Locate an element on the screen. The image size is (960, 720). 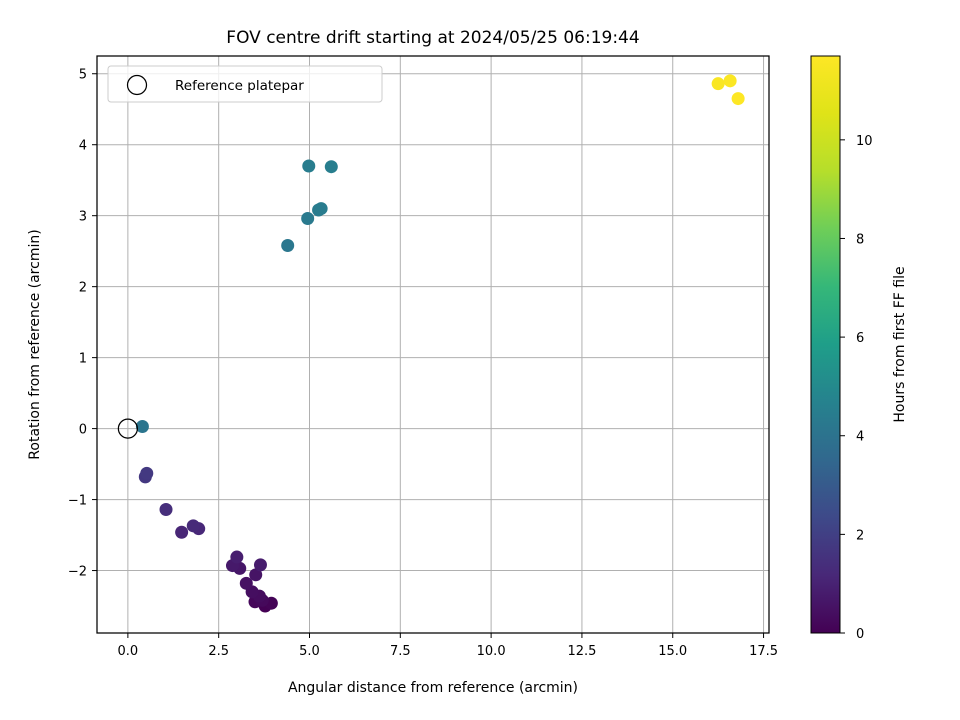
colorbar: 0 2 4 6 8 10 Hours from first FF file is located at coordinates (859, 348).